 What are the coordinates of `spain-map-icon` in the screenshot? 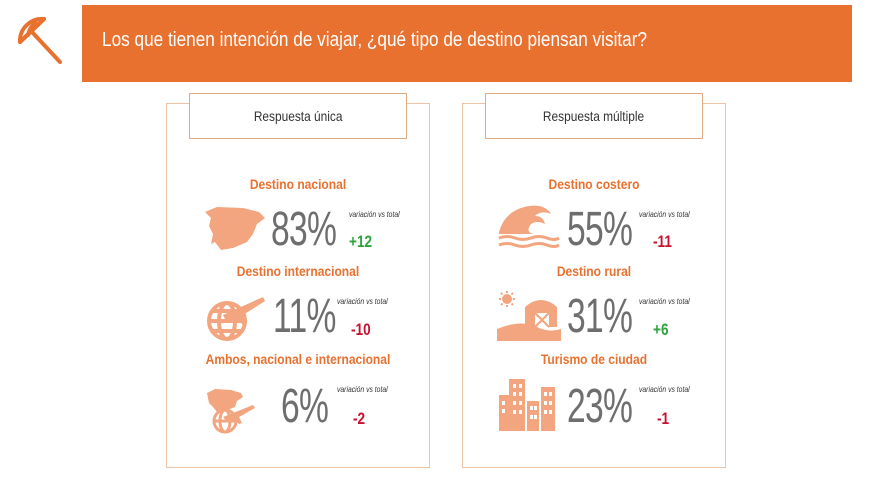 It's located at (235, 228).